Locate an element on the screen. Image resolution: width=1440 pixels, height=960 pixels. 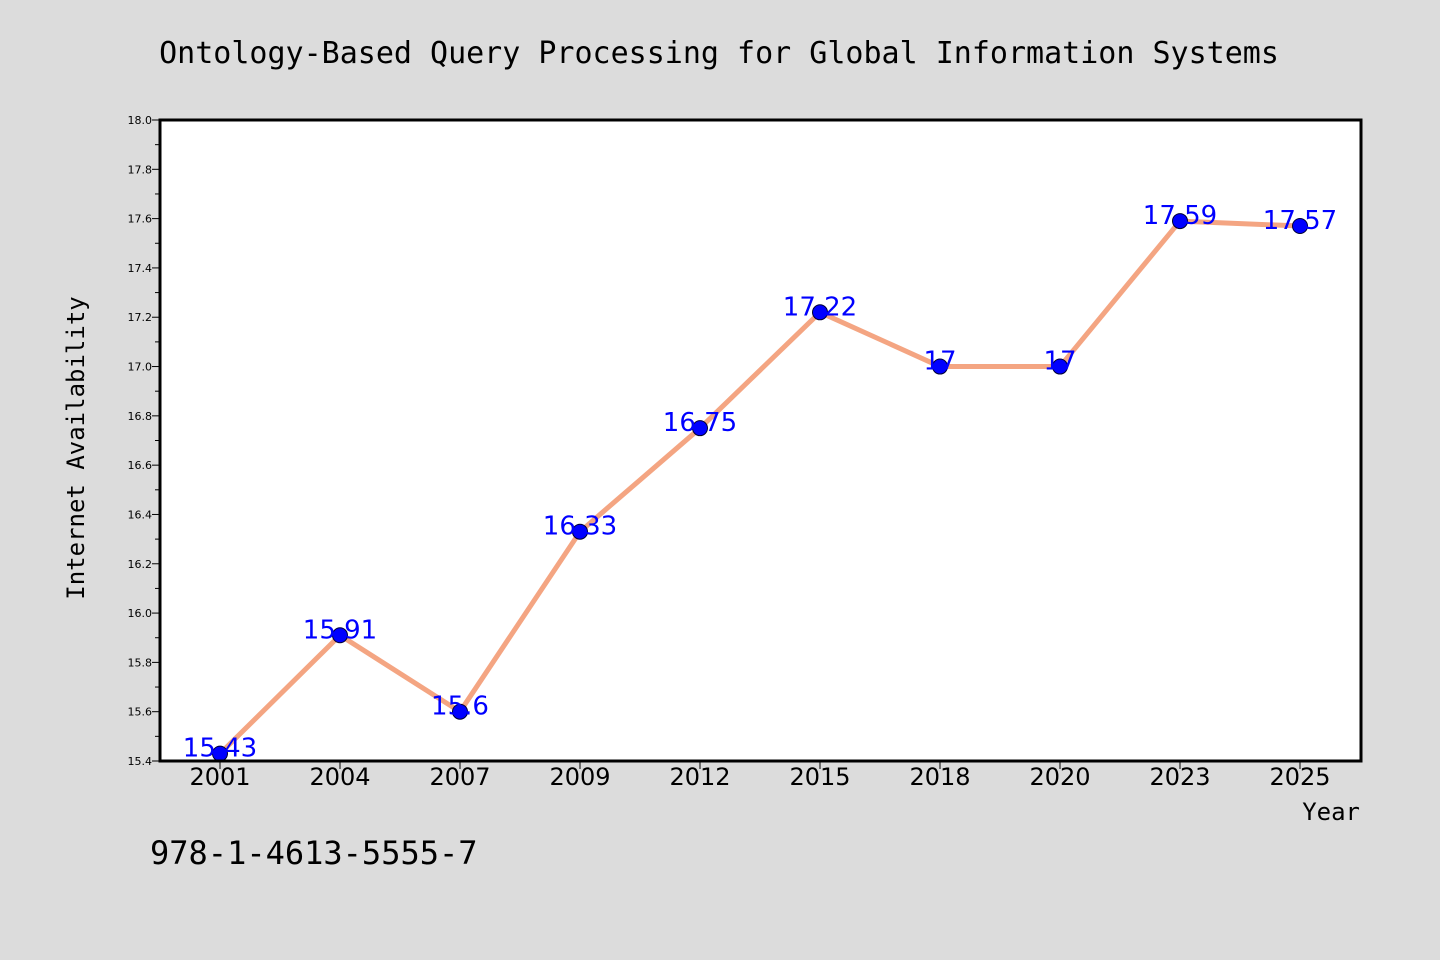
y-tick-label: 15.8 is located at coordinates (140, 662).